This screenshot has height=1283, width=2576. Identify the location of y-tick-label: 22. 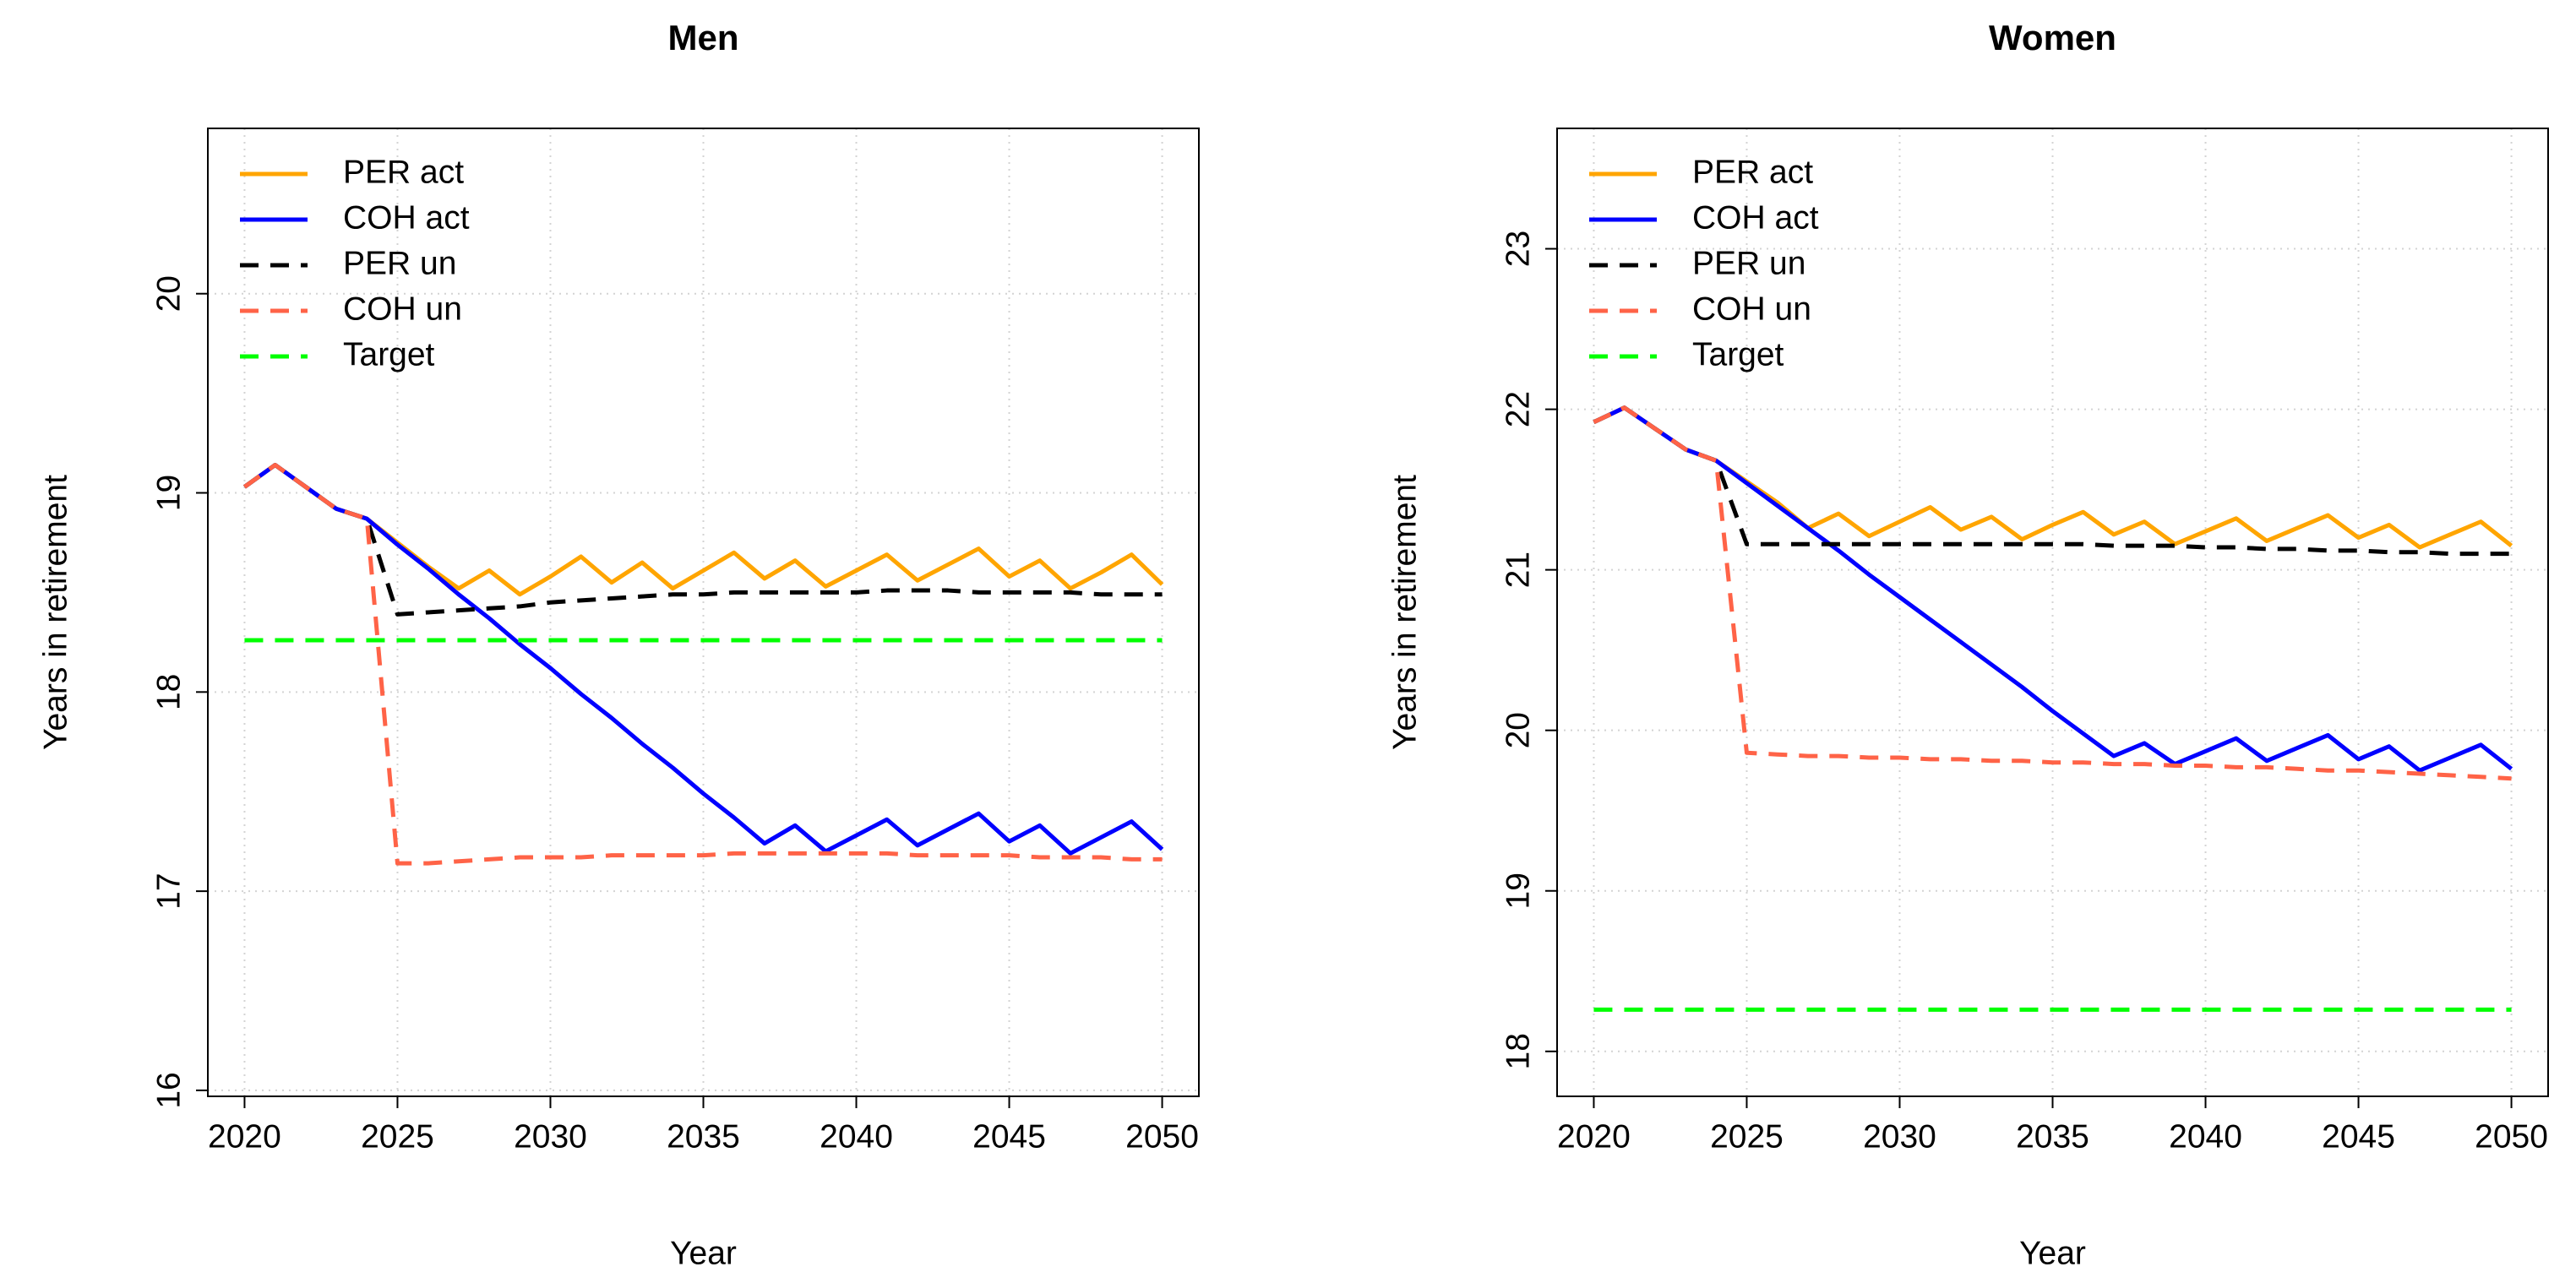
(1518, 409).